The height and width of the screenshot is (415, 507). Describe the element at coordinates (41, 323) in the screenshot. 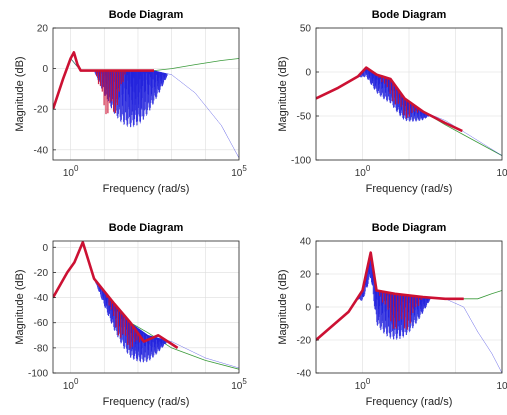

I see `y-tick-label: -60` at that location.